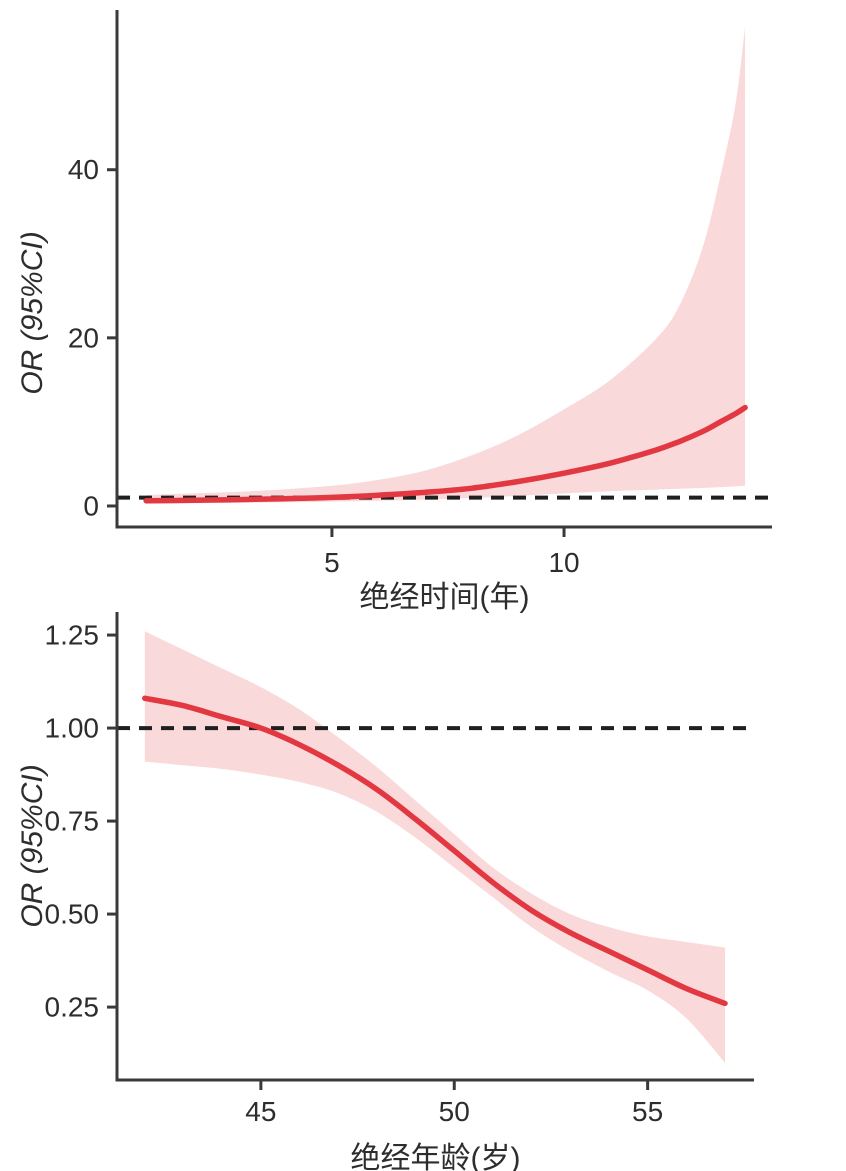 The height and width of the screenshot is (1171, 846). I want to click on y-tick-label-2-0.25: 0.25, so click(72, 1007).